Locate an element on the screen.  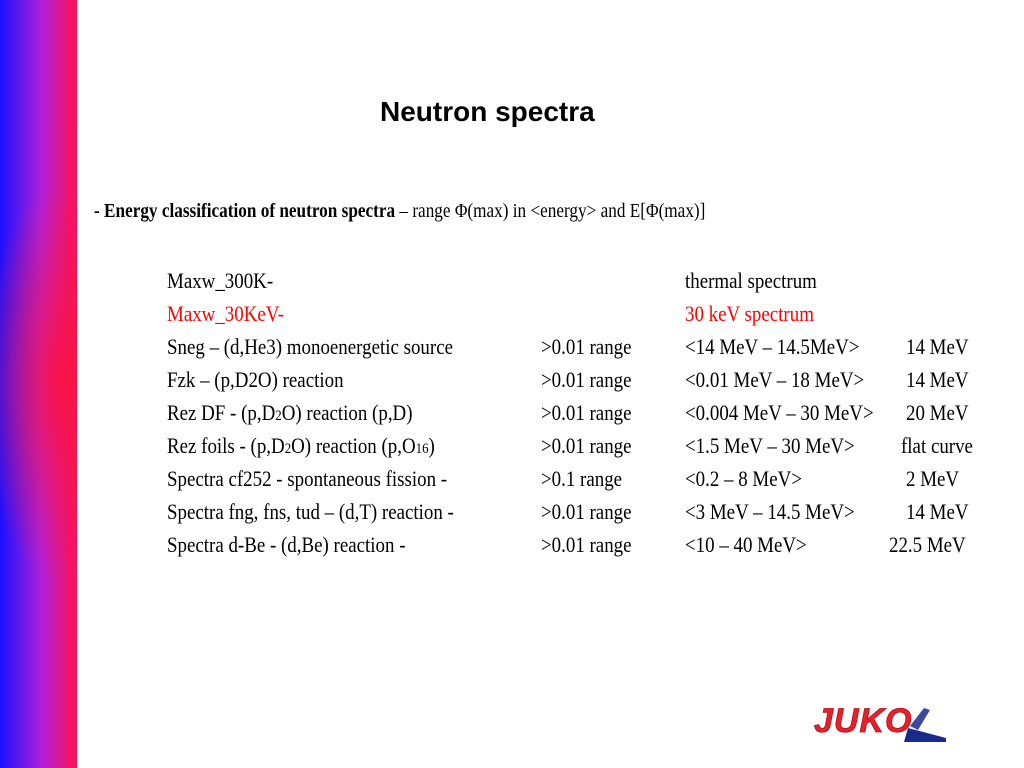
row-peak-energy: flat curve is located at coordinates (937, 445).